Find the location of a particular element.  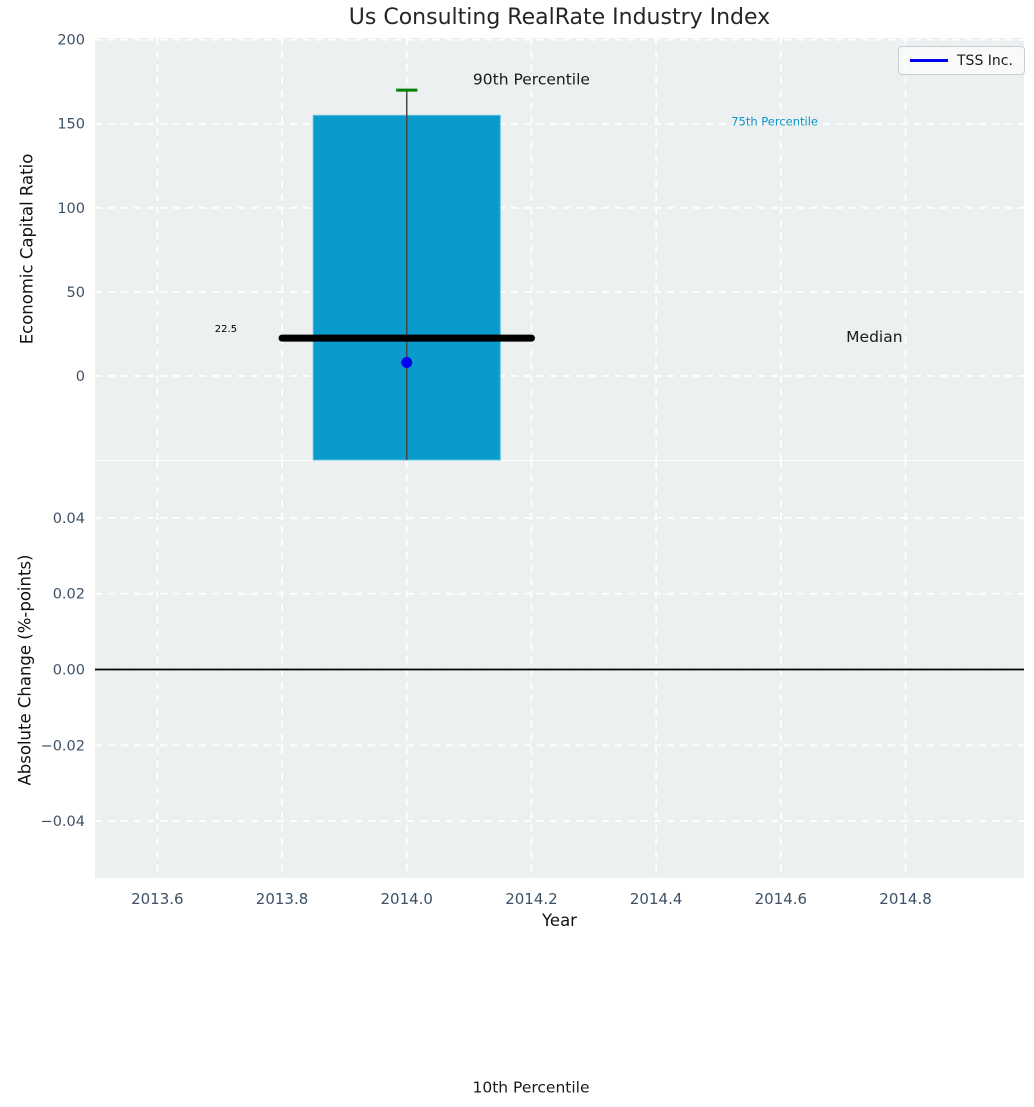

y-tick-label: 0.04 is located at coordinates (69, 519).